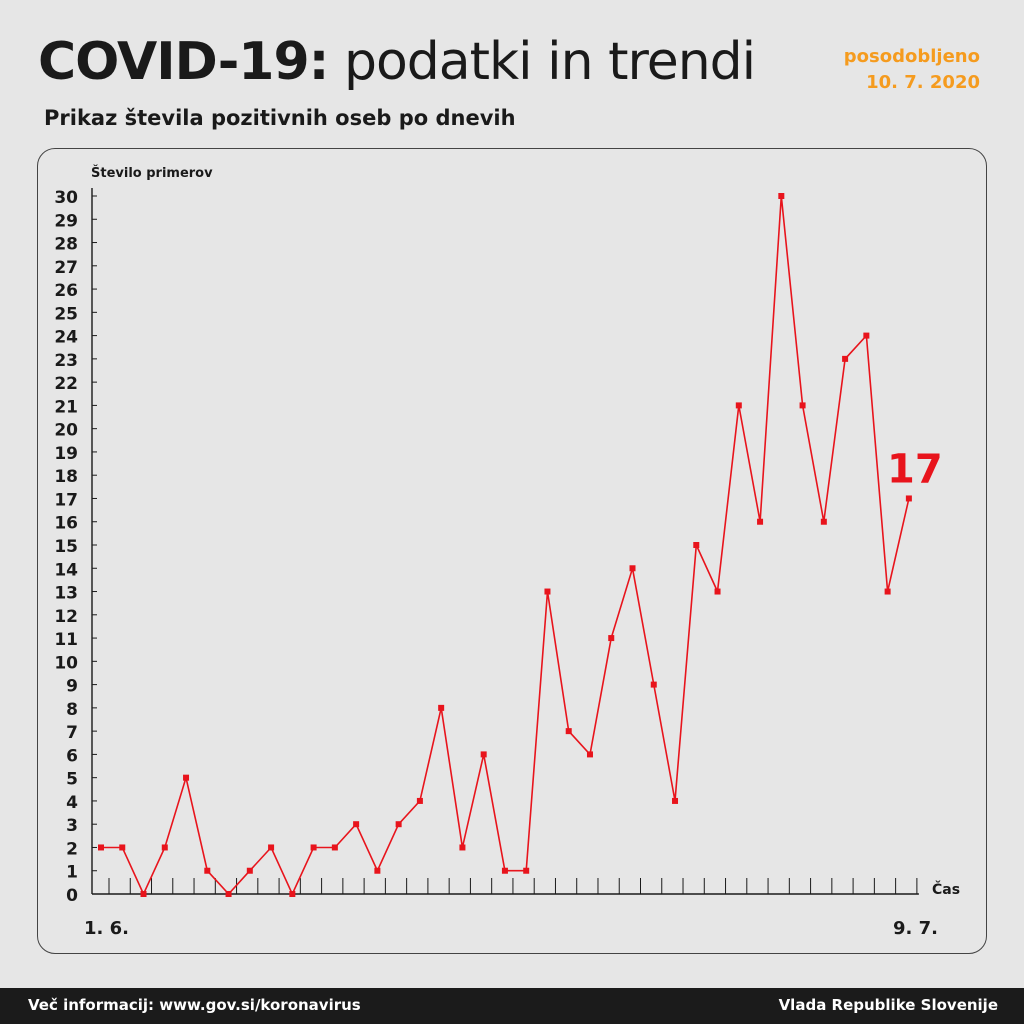  Describe the element at coordinates (66, 547) in the screenshot. I see `y-tick-label: 15` at that location.